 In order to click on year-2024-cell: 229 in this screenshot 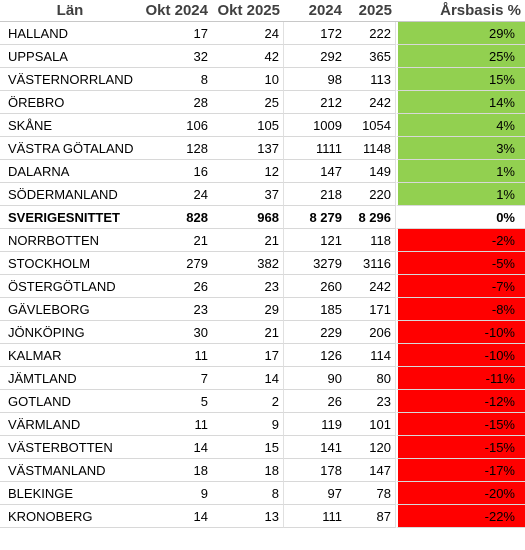, I will do `click(315, 332)`.